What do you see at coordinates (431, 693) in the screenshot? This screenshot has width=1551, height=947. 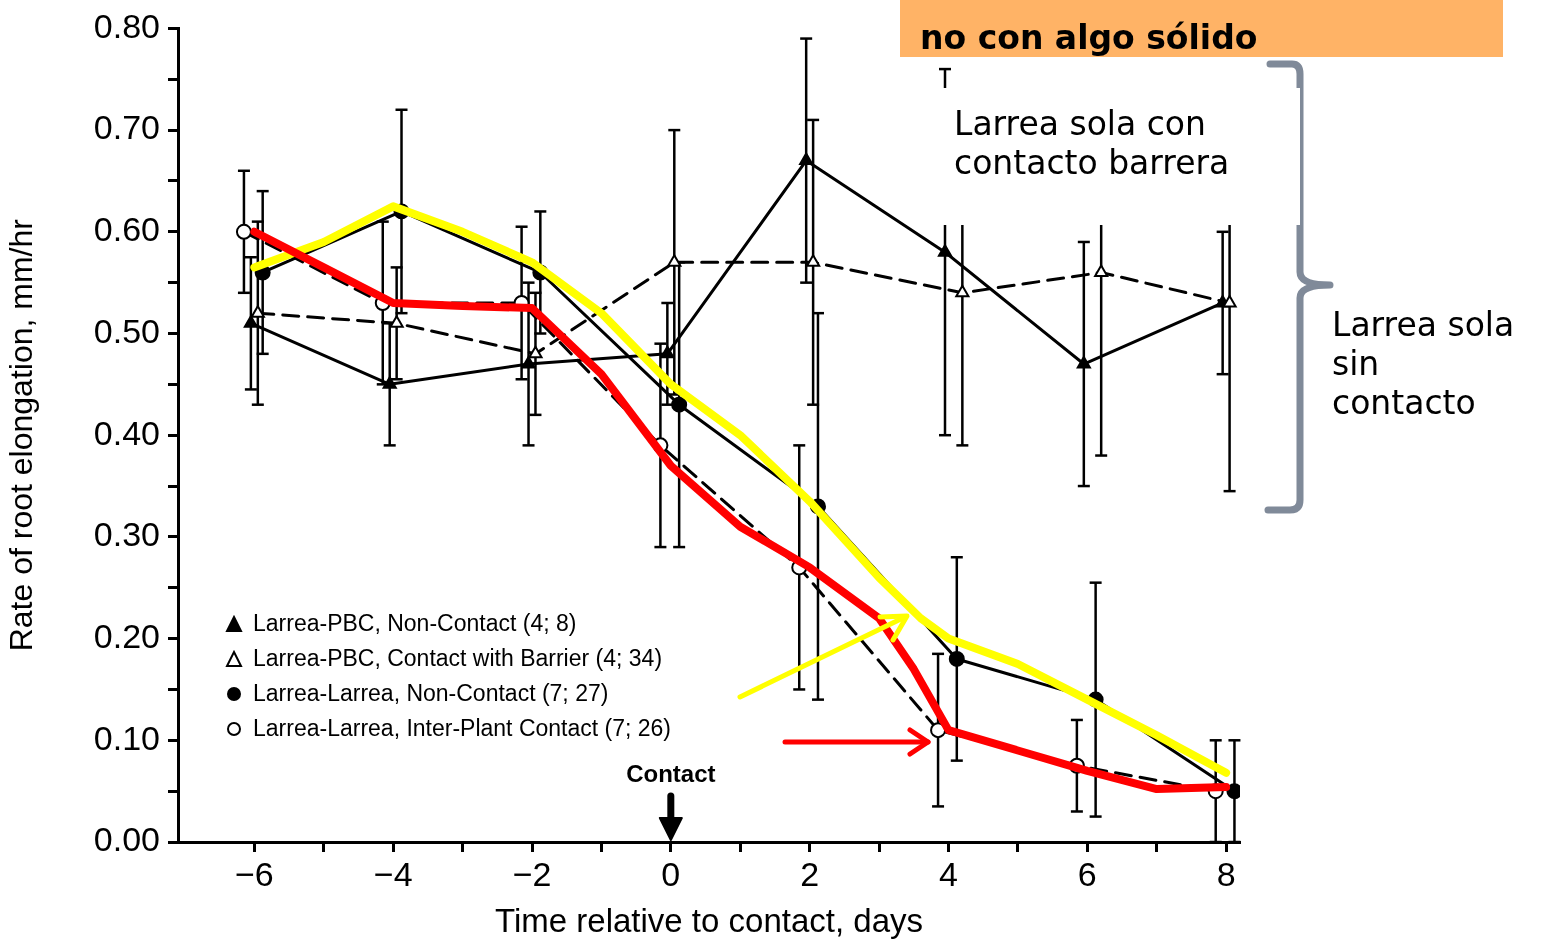 I see `legend-label: Larrea-Larrea, Non-Contact (7; 27)` at bounding box center [431, 693].